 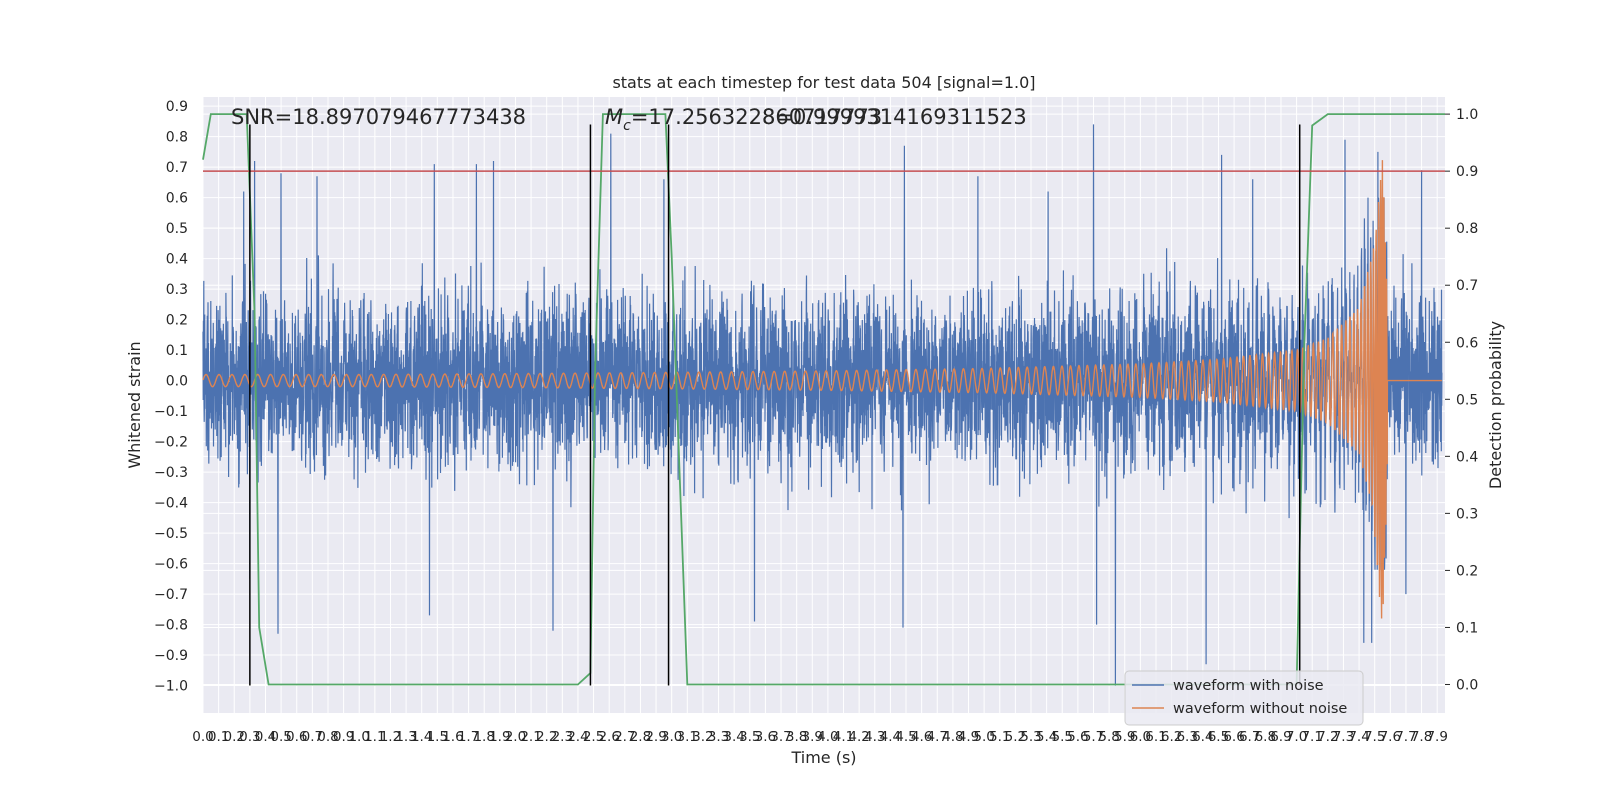 What do you see at coordinates (343, 737) in the screenshot?
I see `x-tick-label: 0.9` at bounding box center [343, 737].